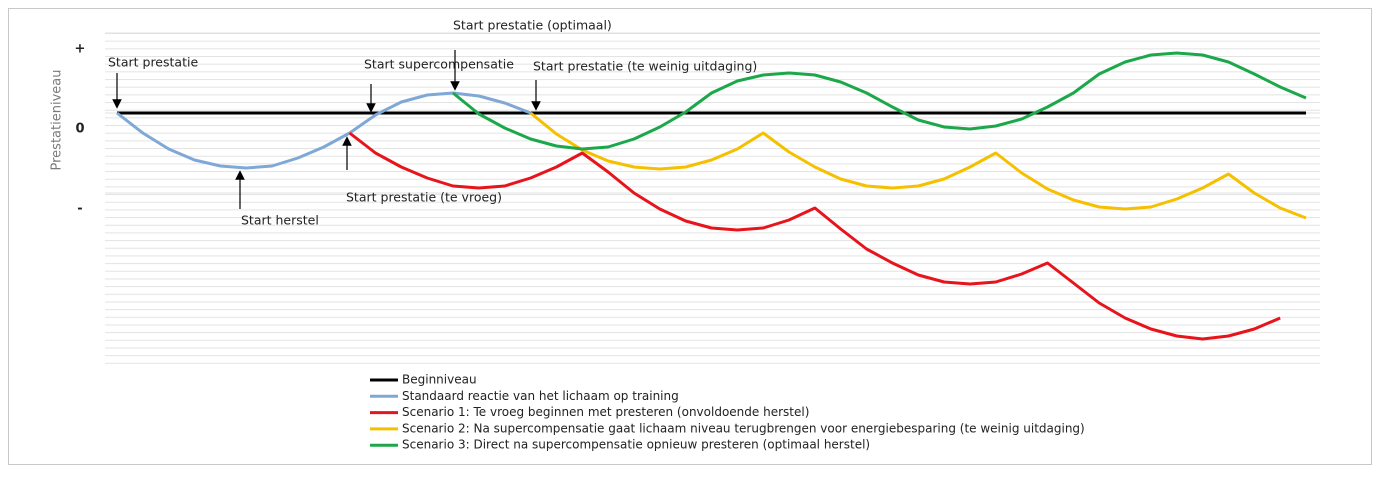 The width and height of the screenshot is (1382, 477). Describe the element at coordinates (424, 197) in the screenshot. I see `annotation: Start prestatie (te vroeg)` at that location.